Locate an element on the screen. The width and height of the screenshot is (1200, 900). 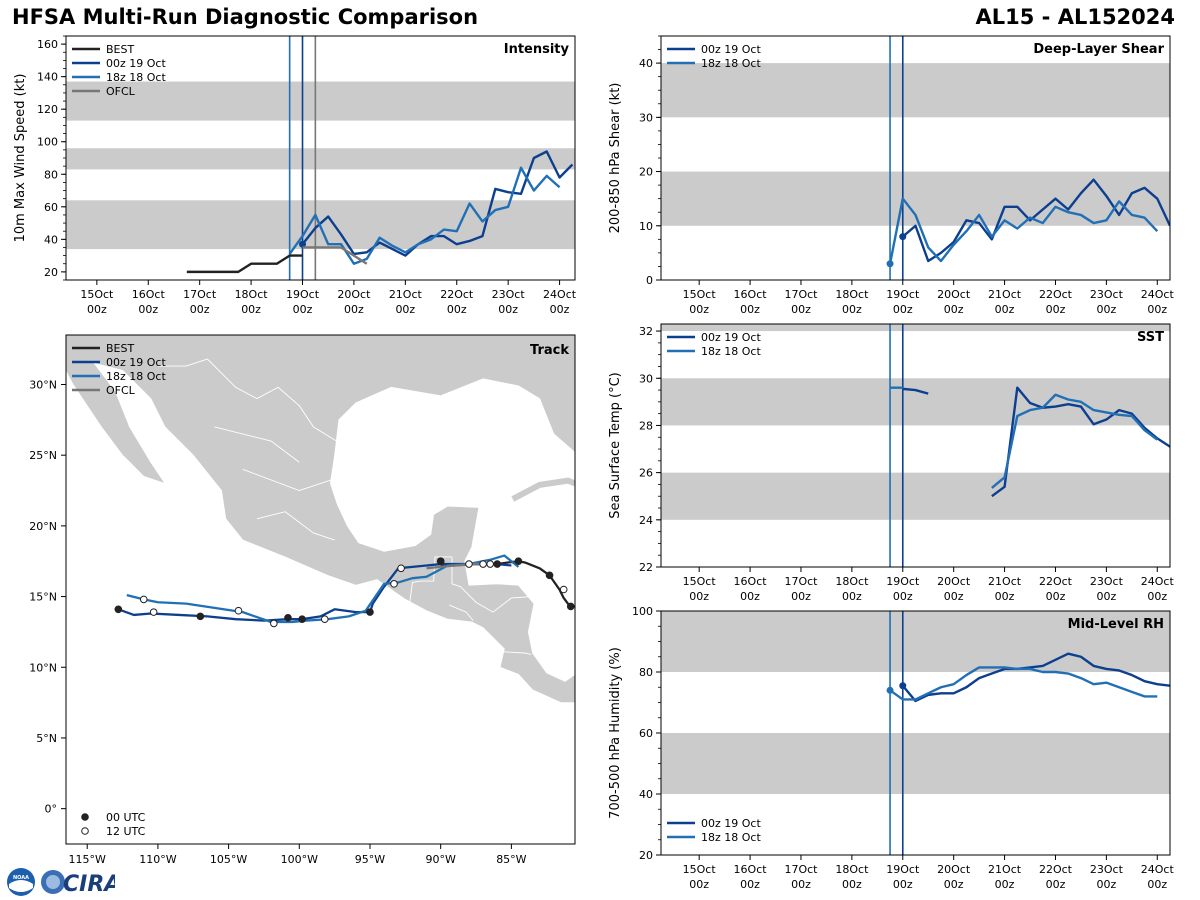
marker-legend-label: 12 UTC is located at coordinates (126, 831).